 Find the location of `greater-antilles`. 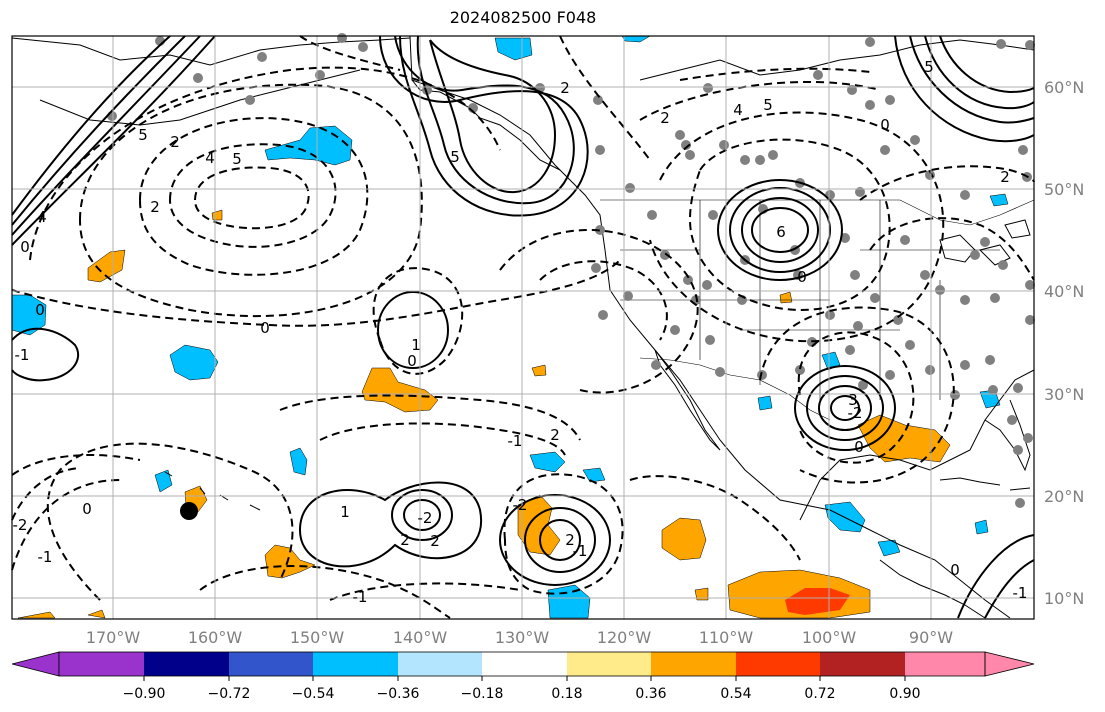

greater-antilles is located at coordinates (985, 484).